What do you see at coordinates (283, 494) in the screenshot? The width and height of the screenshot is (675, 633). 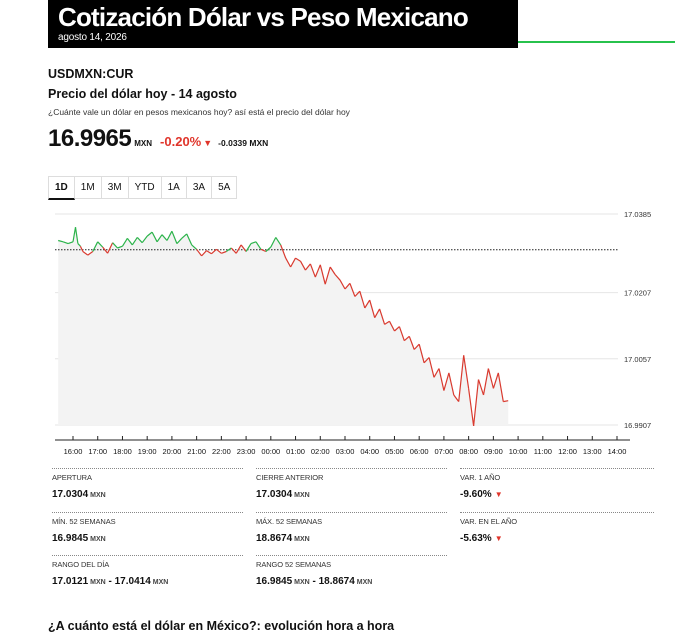 I see `stat-value: 17.0304 MXN` at bounding box center [283, 494].